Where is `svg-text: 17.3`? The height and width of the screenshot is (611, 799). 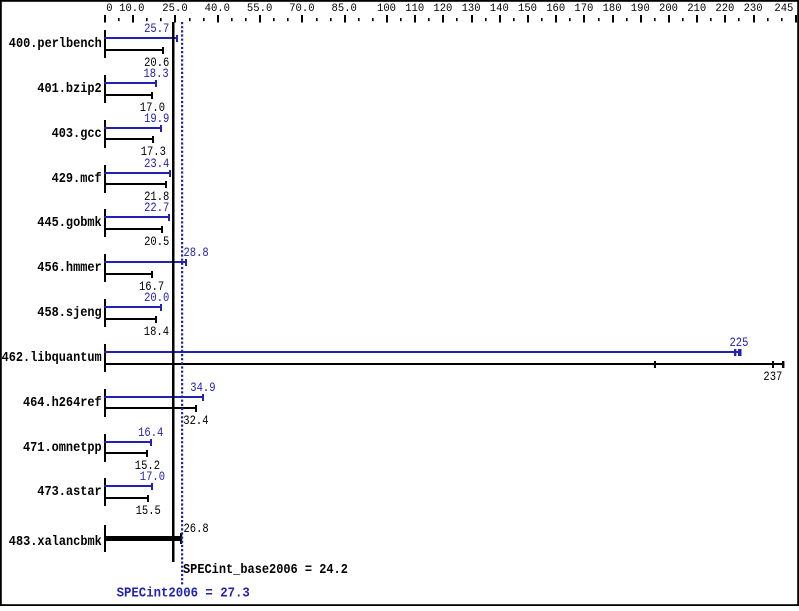
svg-text: 17.3 is located at coordinates (153, 151).